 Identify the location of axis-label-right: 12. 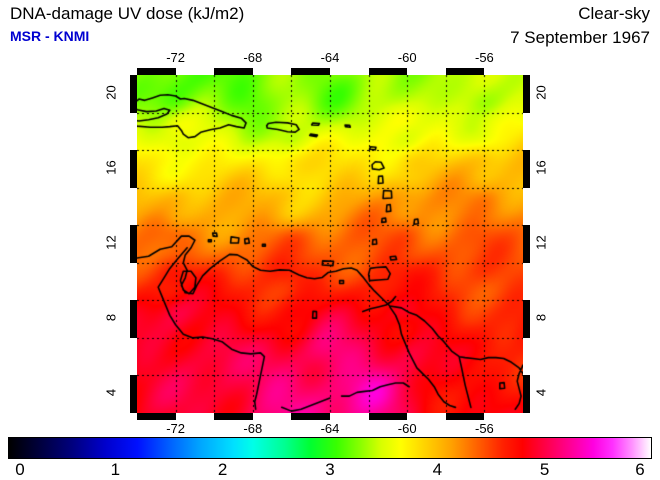
(541, 242).